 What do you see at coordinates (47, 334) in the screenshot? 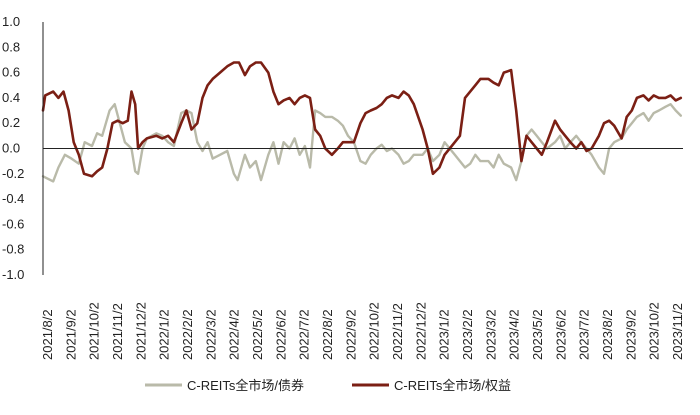
I see `x-tick-label: 2021/8/2` at bounding box center [47, 334].